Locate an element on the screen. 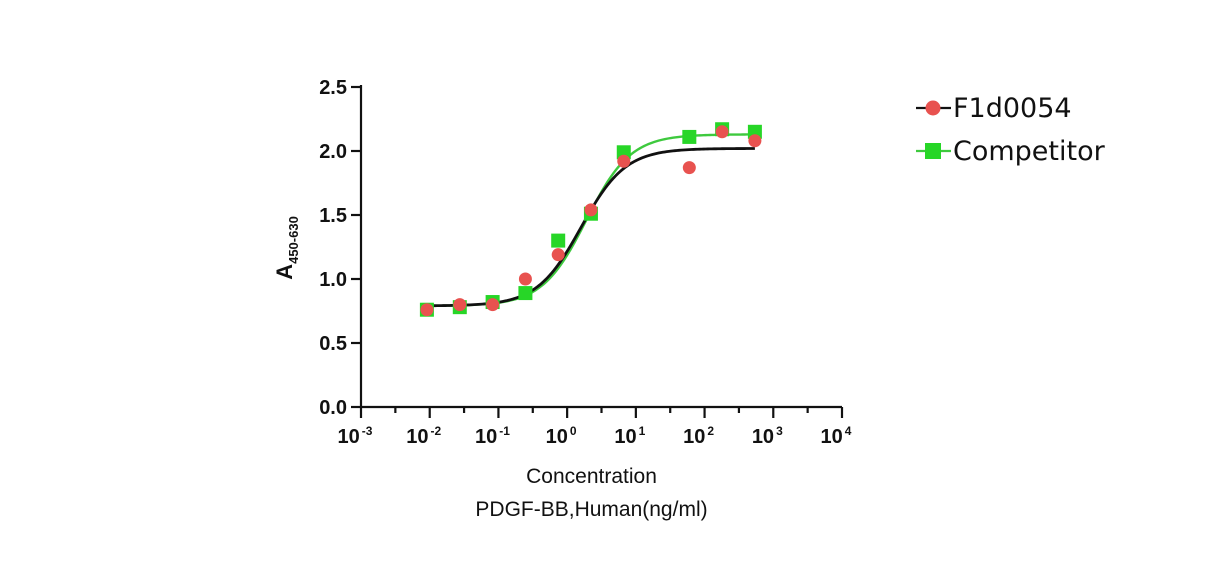 Image resolution: width=1210 pixels, height=578 pixels. x-tick-label: 10 4 is located at coordinates (836, 436).